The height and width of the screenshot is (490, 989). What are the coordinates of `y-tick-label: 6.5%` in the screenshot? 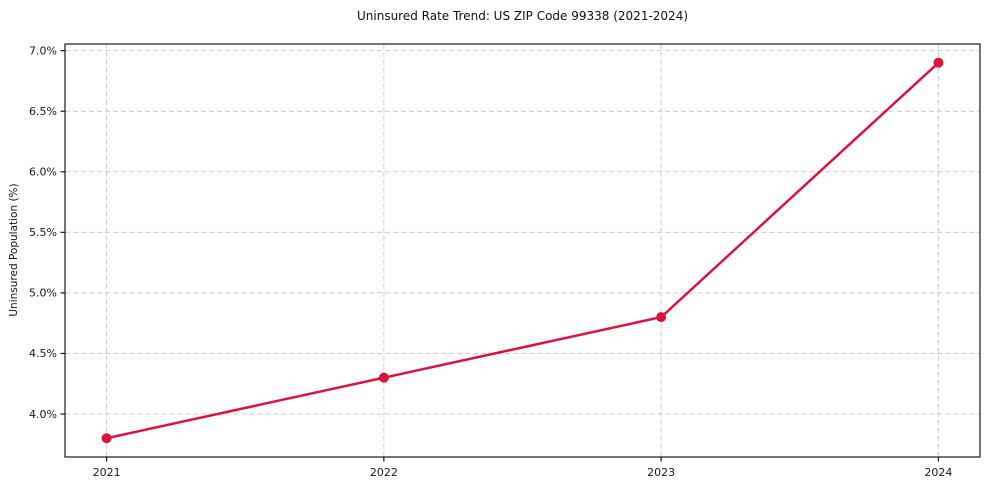 It's located at (43, 111).